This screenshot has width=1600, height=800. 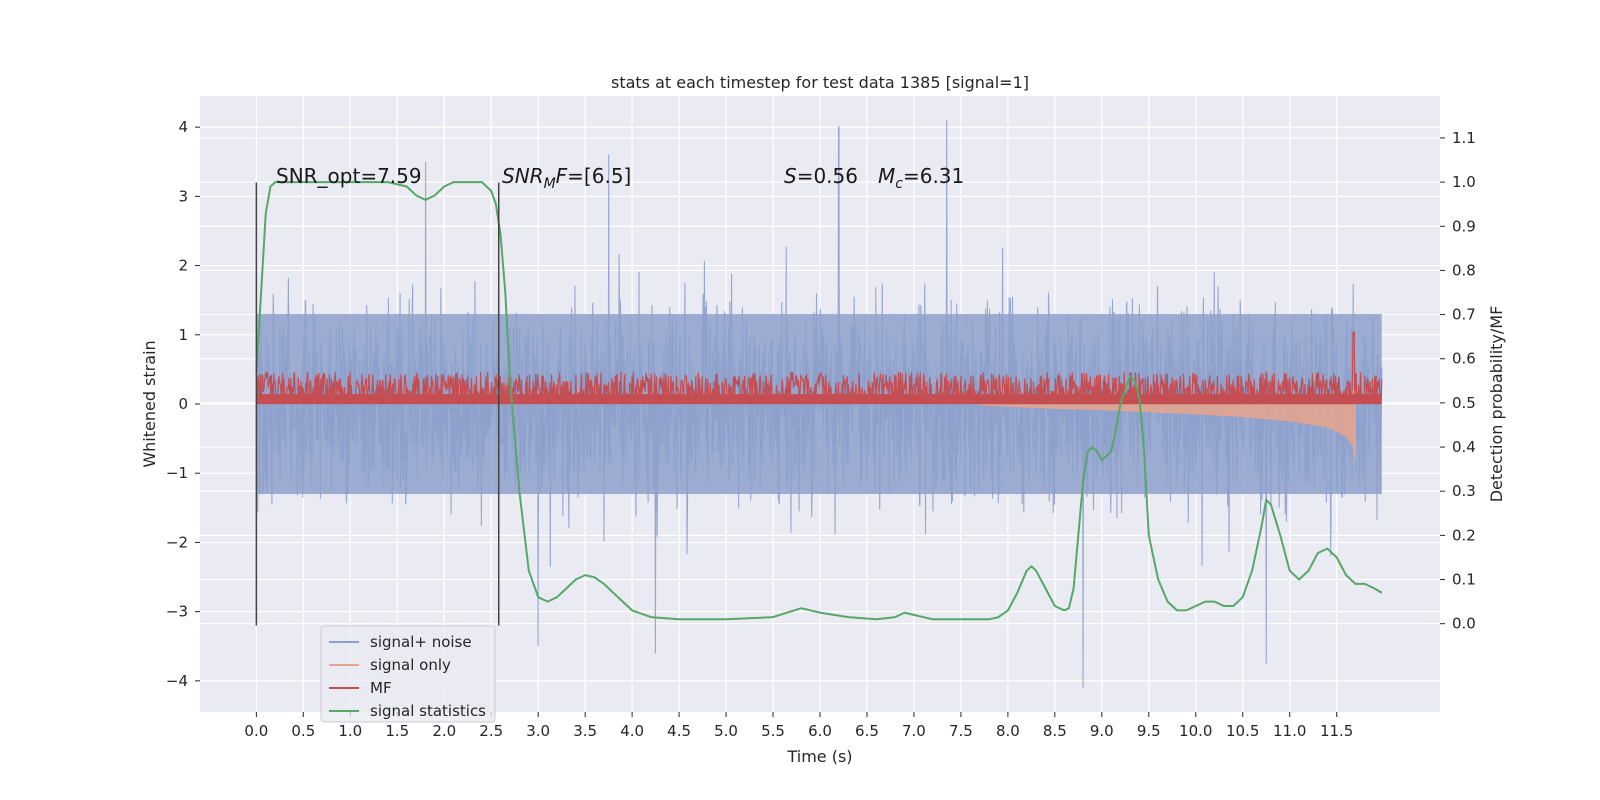 I want to click on y-tick-label-right: 0.8, so click(x=1464, y=270).